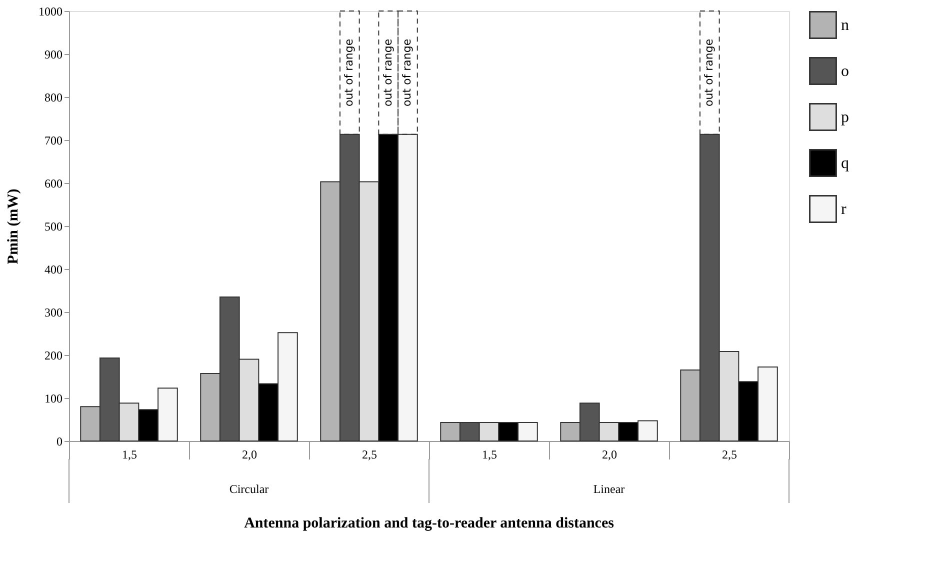 This screenshot has height=567, width=929. Describe the element at coordinates (53, 313) in the screenshot. I see `y-tick-label: 300` at that location.